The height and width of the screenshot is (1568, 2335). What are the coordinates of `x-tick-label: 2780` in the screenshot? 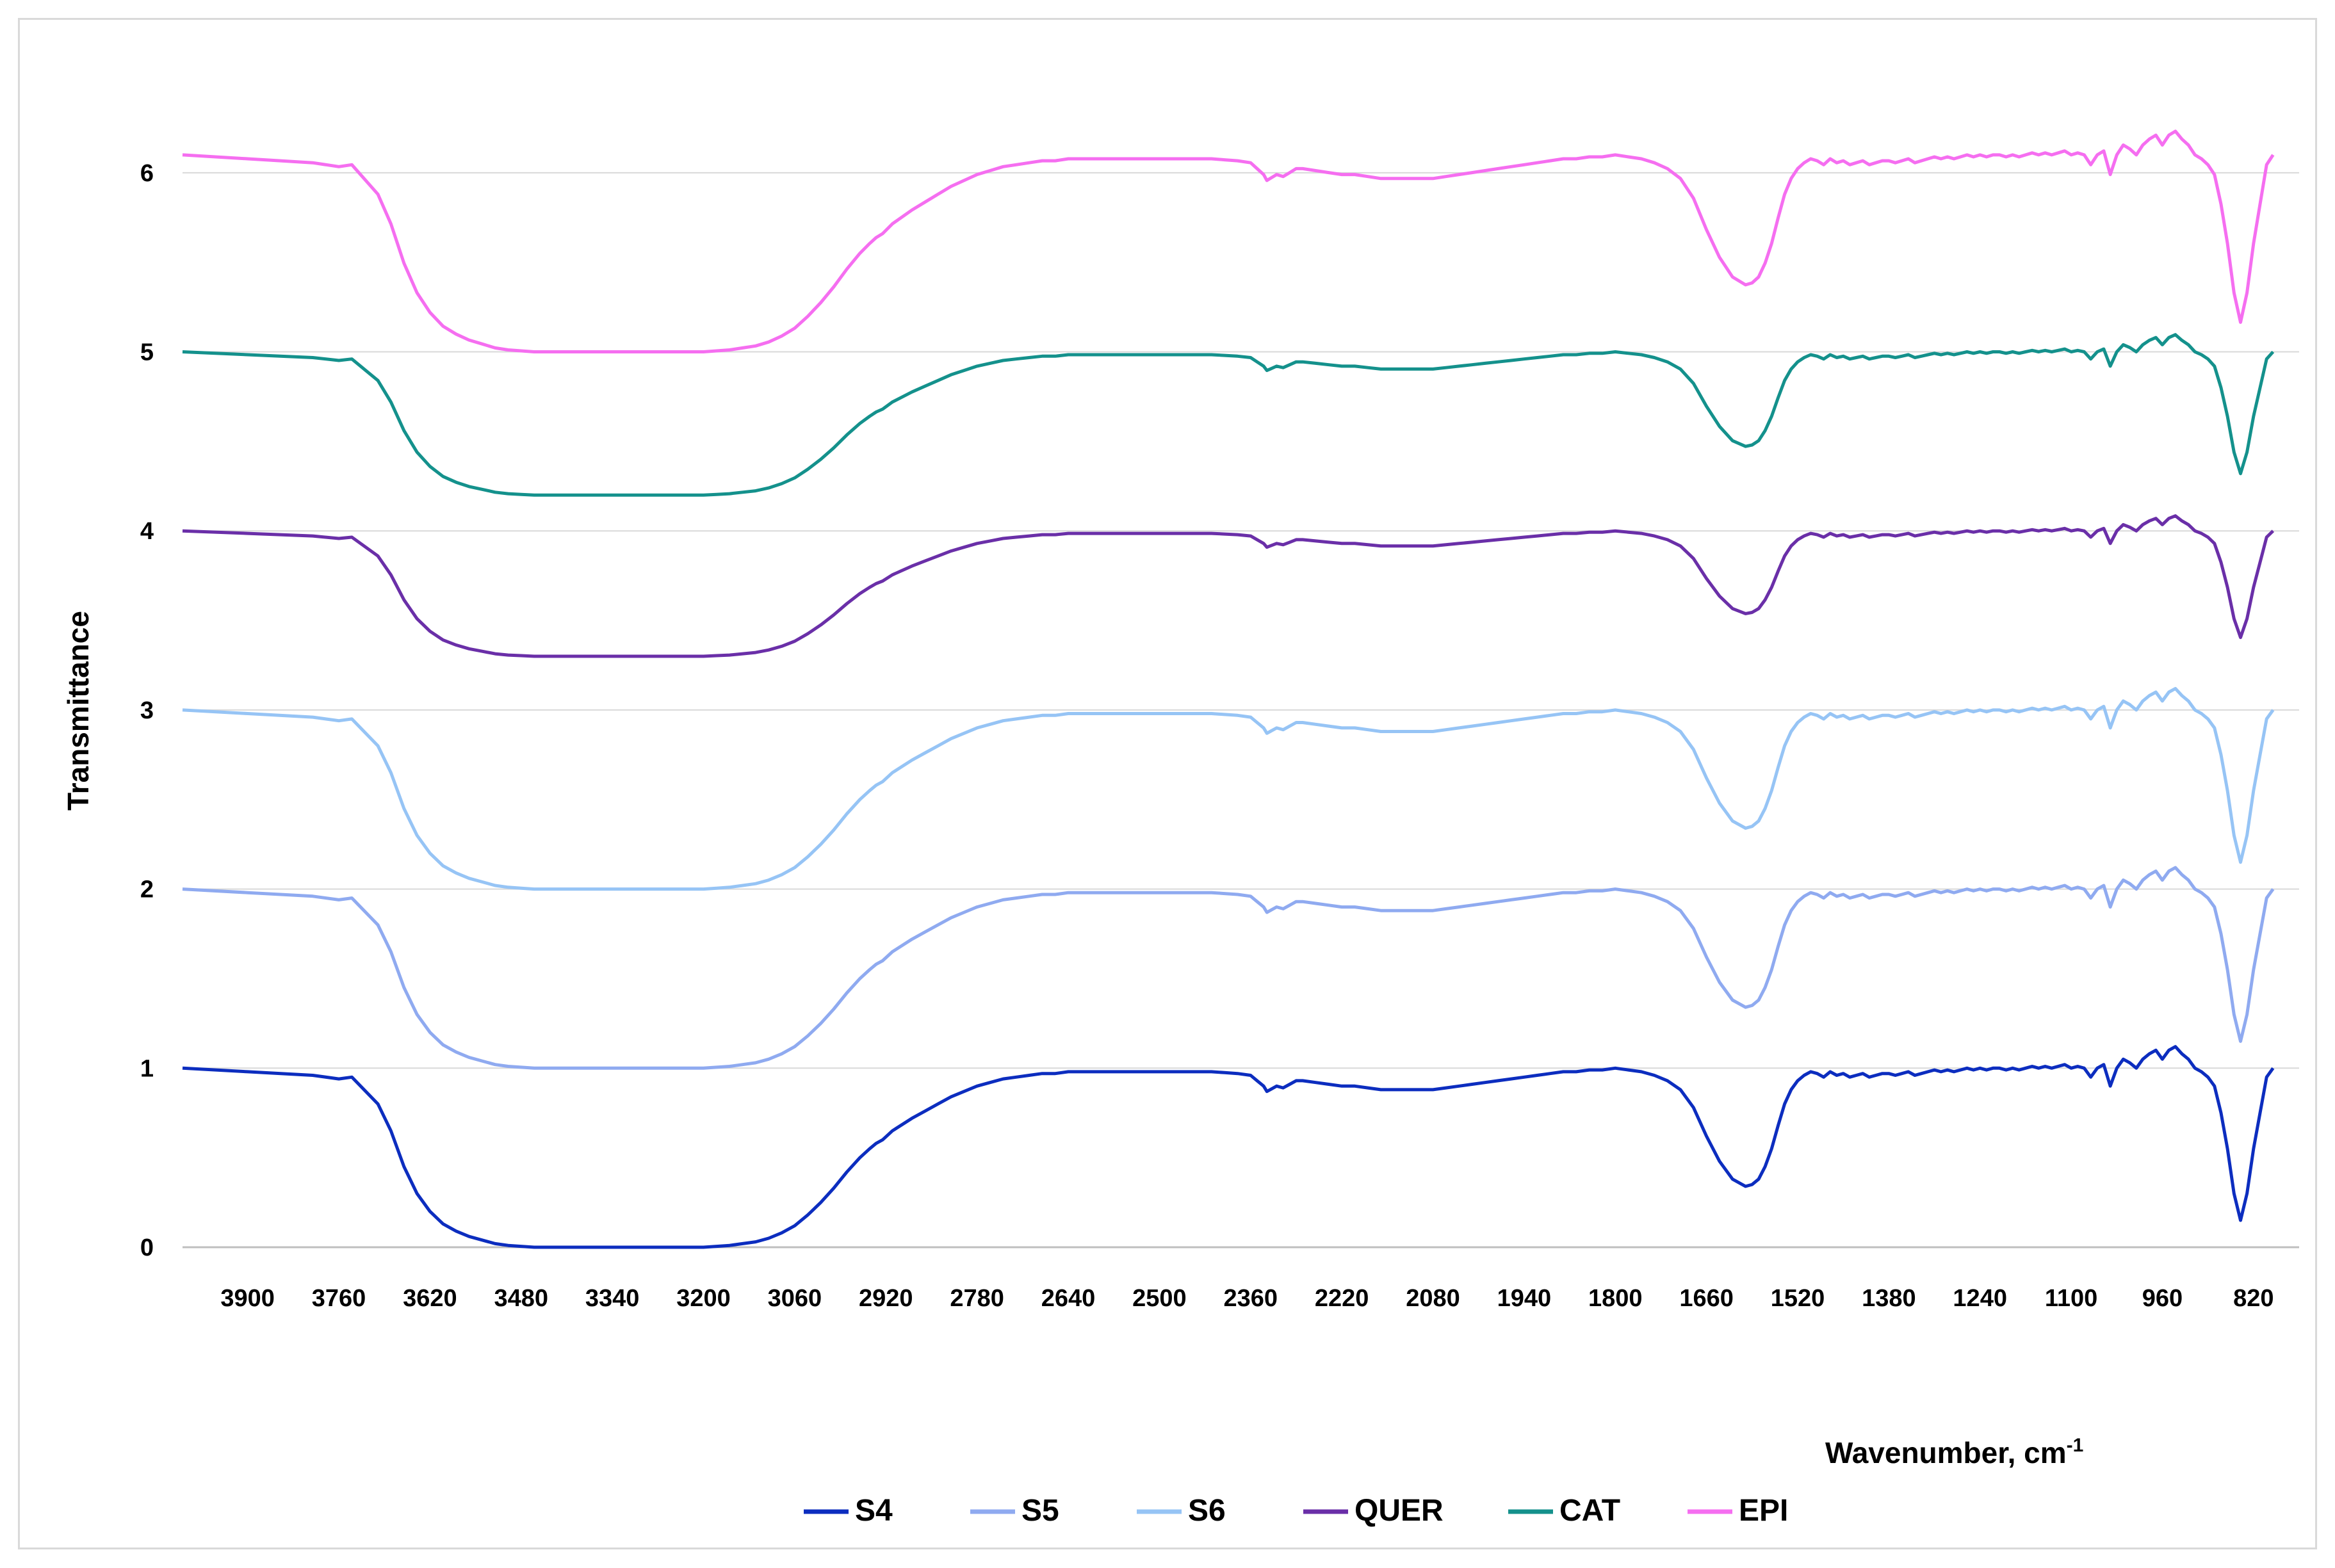 It's located at (977, 1298).